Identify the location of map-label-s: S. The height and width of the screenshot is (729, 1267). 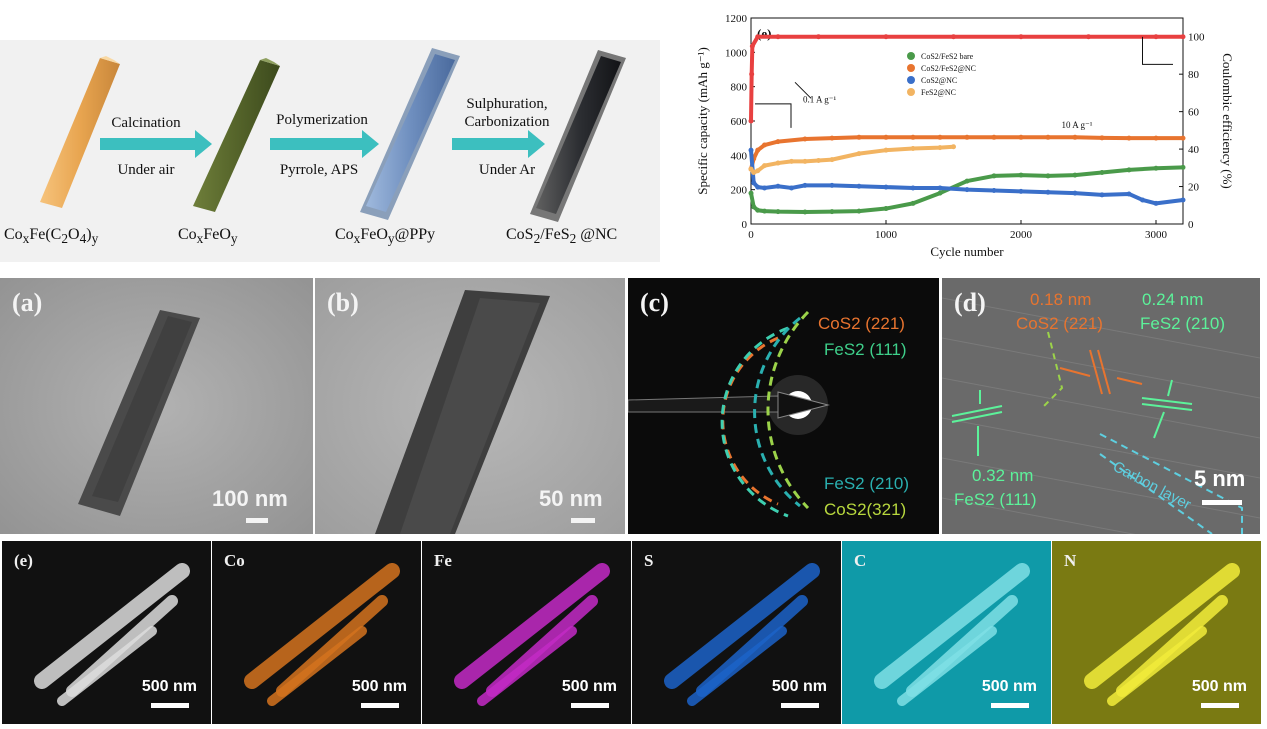
(649, 560).